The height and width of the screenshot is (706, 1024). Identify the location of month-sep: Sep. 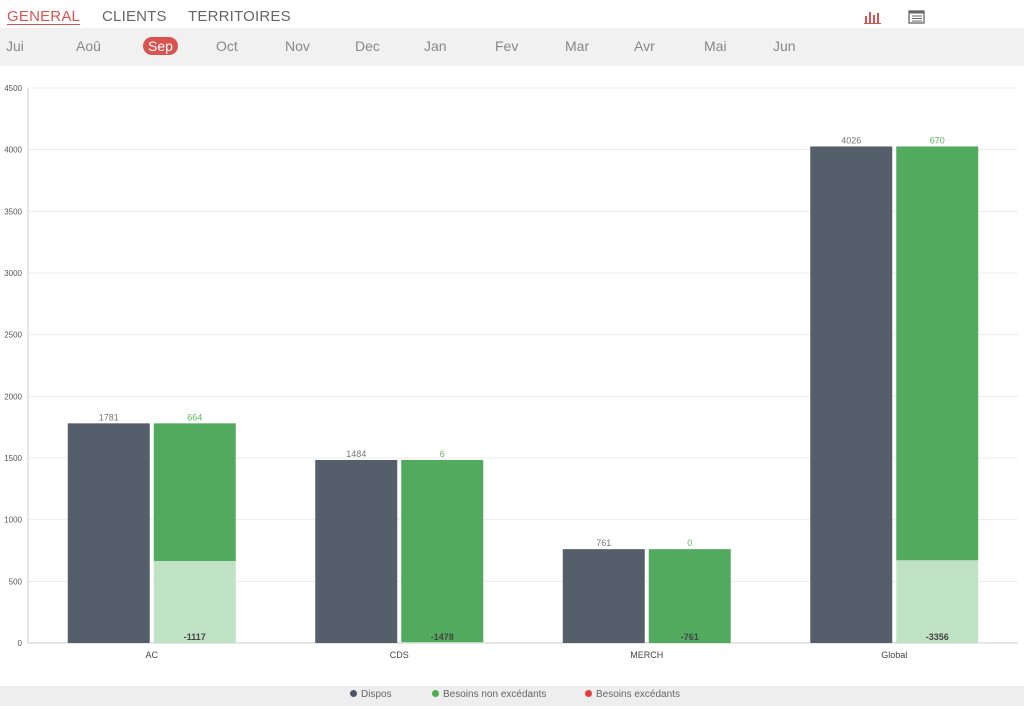
(160, 46).